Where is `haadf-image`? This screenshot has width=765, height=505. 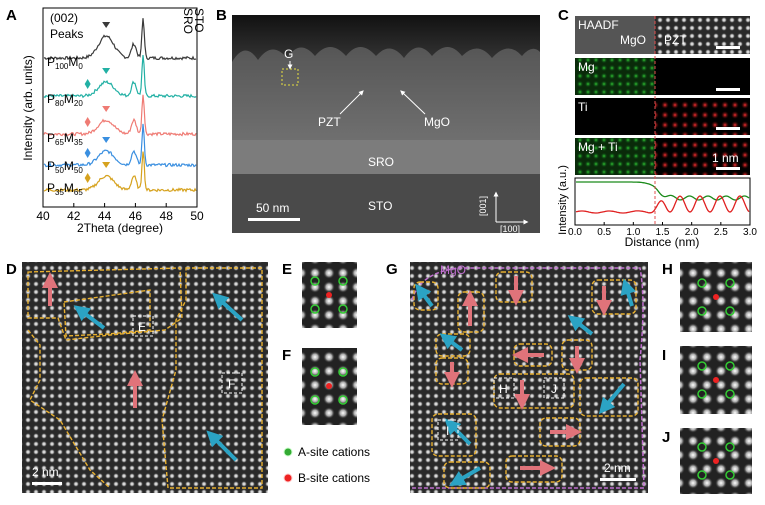
haadf-image is located at coordinates (615, 35).